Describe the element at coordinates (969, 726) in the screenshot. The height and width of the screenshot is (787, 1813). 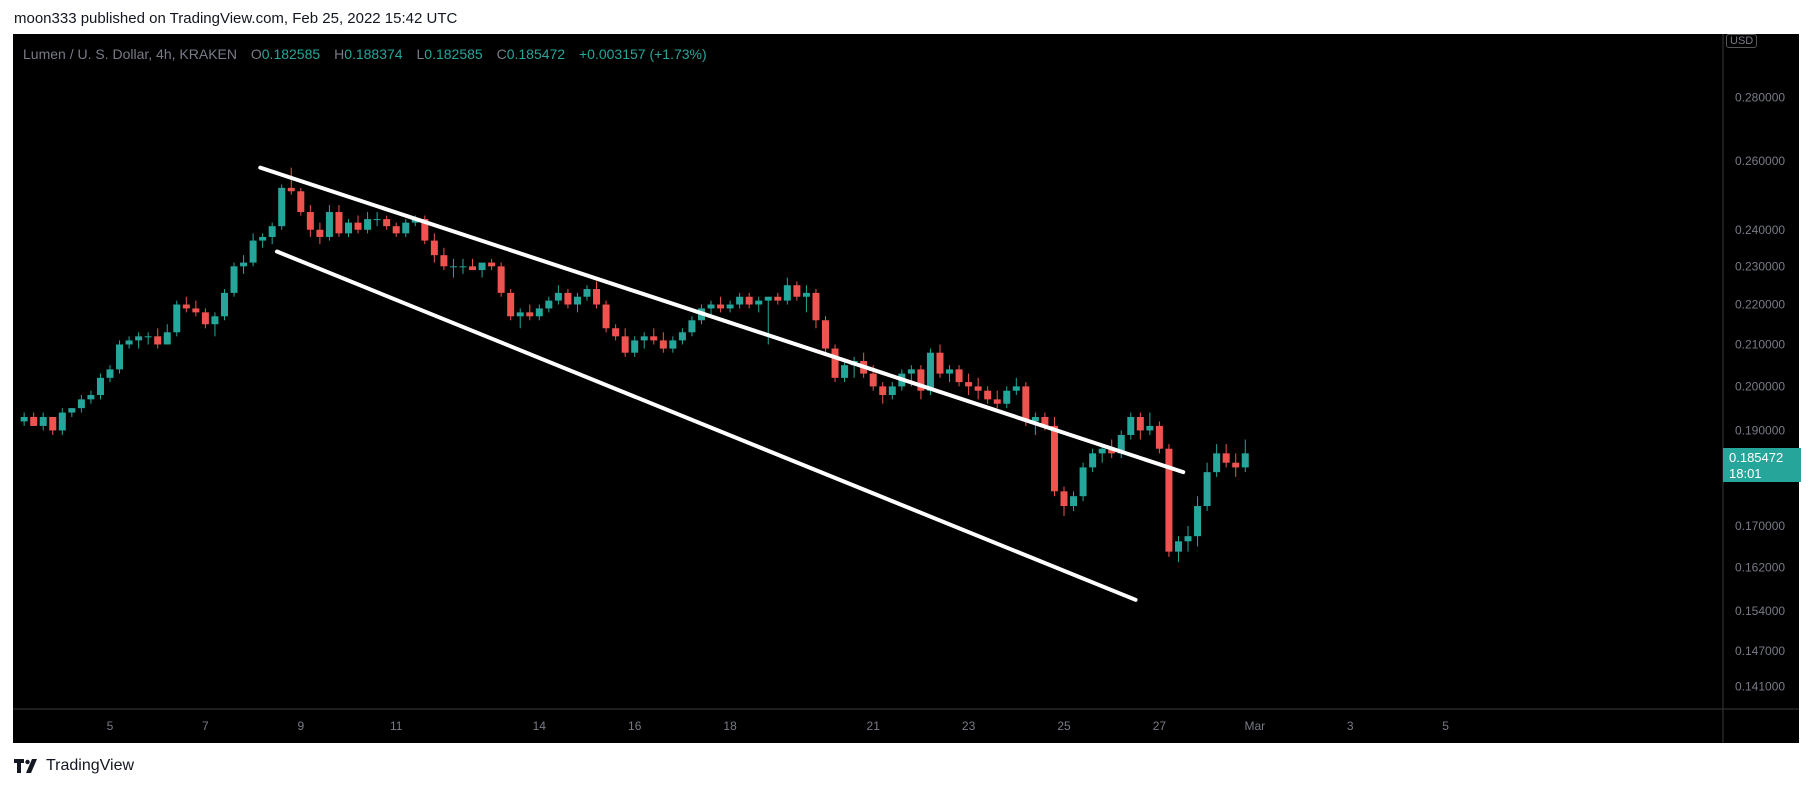
I see `x-tick-label: 23` at that location.